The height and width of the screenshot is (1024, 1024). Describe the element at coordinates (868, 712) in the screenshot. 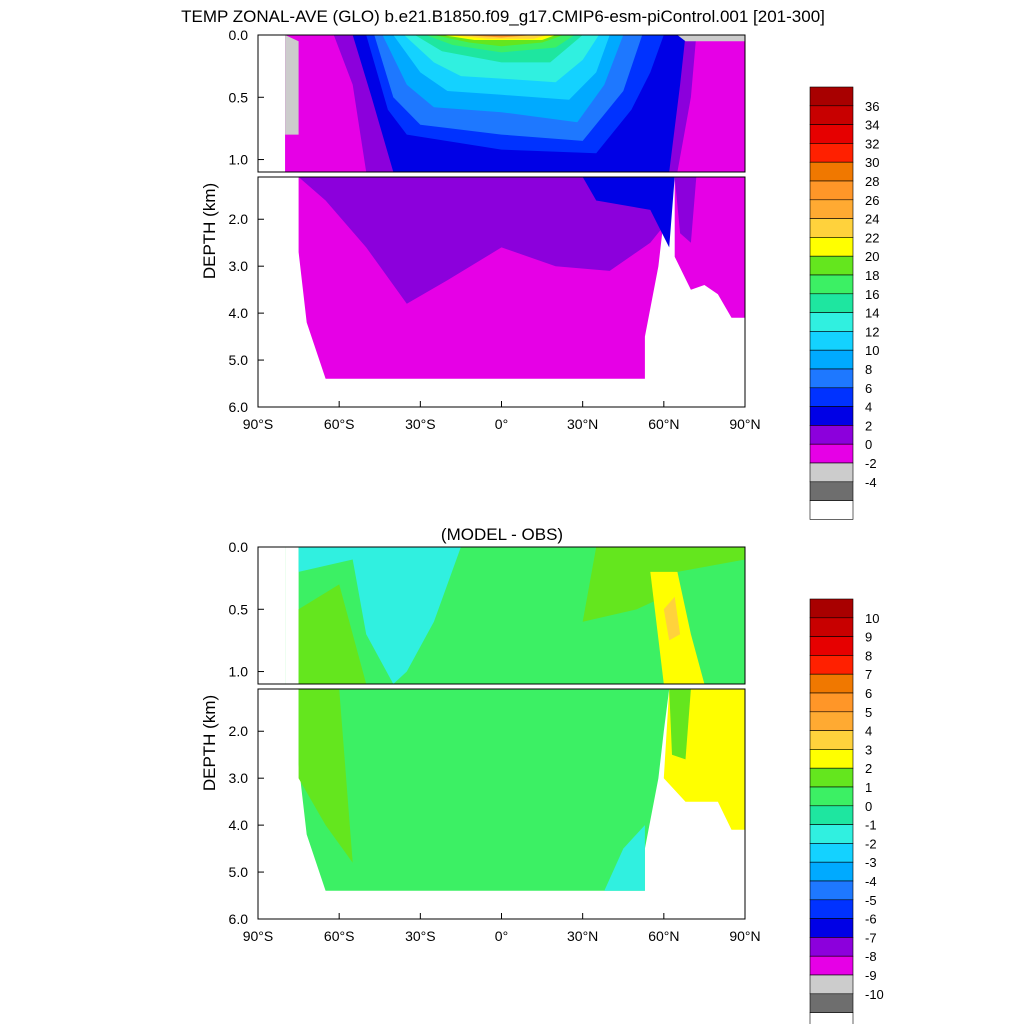

I see `colorbar-label: 5` at that location.